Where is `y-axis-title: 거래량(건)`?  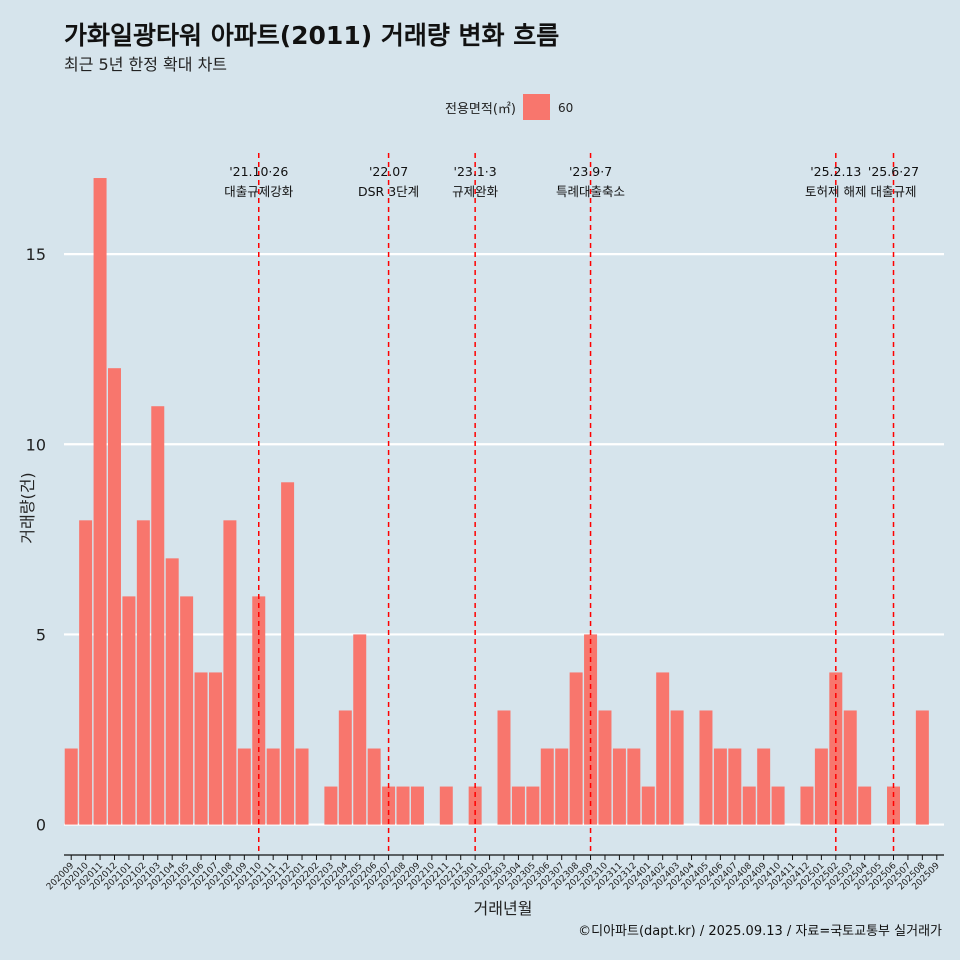 y-axis-title: 거래량(건) is located at coordinates (27, 507).